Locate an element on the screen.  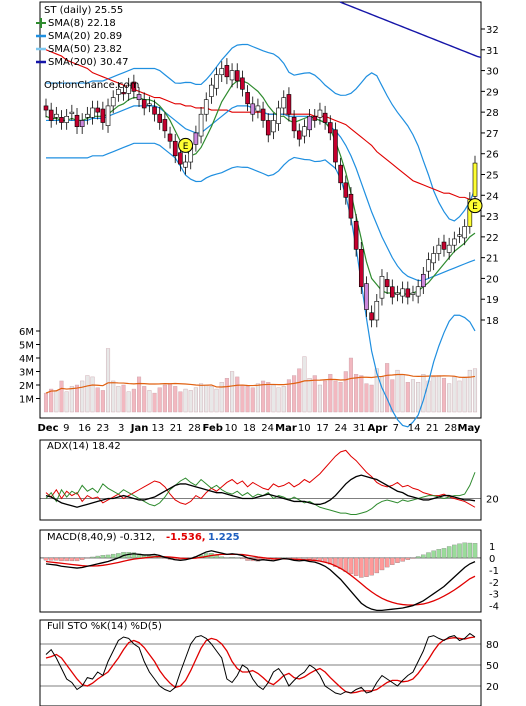
x-axis-label: 3 is located at coordinates (121, 428).